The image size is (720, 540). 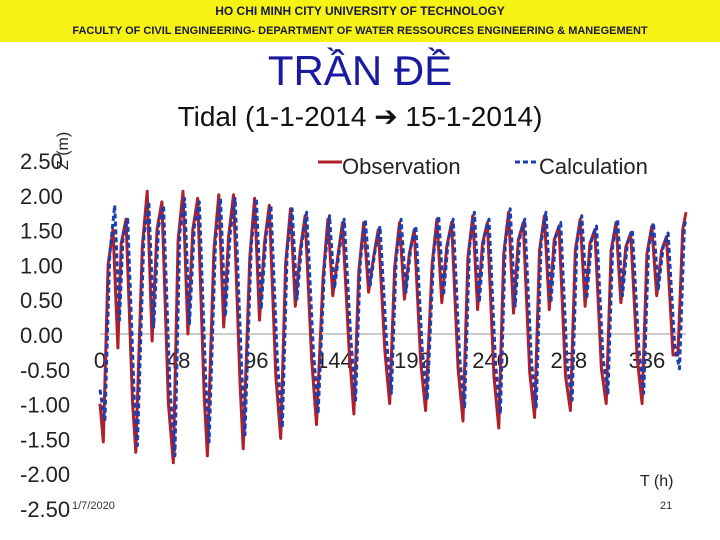 What do you see at coordinates (41, 161) in the screenshot?
I see `y-tick-label: 2.50` at bounding box center [41, 161].